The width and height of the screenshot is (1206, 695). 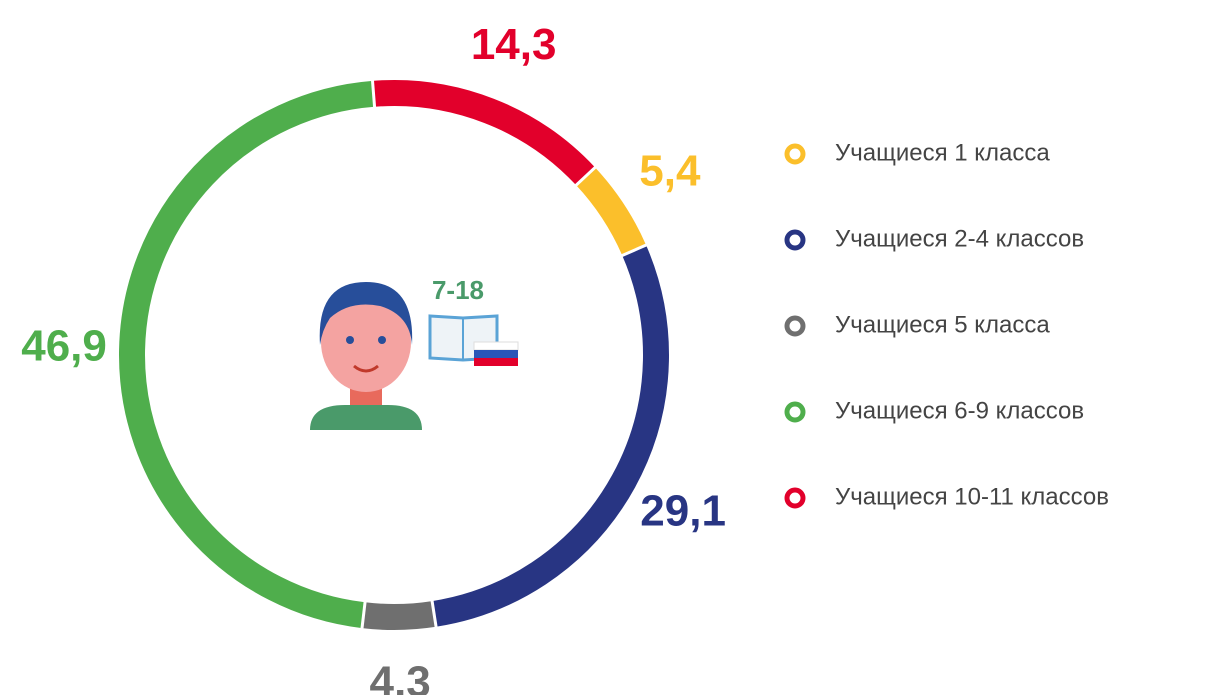 I want to click on value-label: 29,1, so click(x=683, y=511).